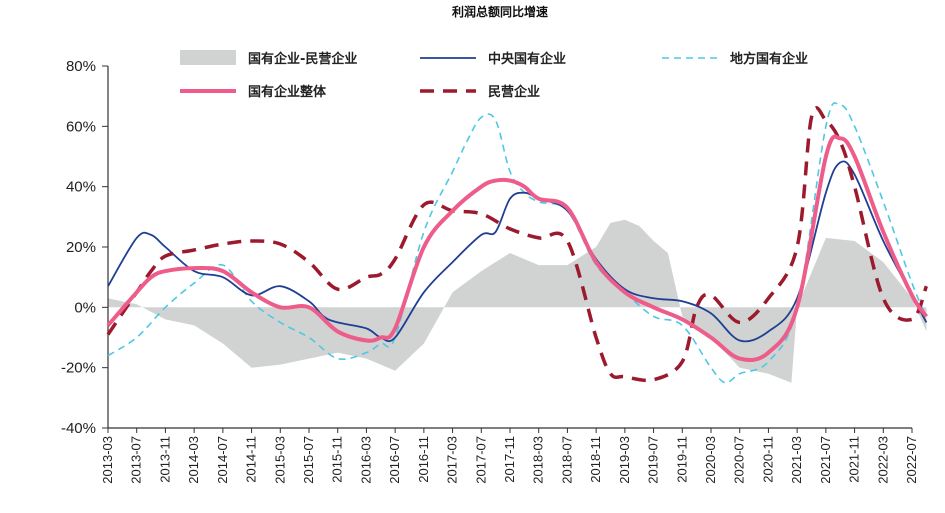 This screenshot has width=945, height=513. What do you see at coordinates (81, 247) in the screenshot?
I see `y-tick-label: 20%` at bounding box center [81, 247].